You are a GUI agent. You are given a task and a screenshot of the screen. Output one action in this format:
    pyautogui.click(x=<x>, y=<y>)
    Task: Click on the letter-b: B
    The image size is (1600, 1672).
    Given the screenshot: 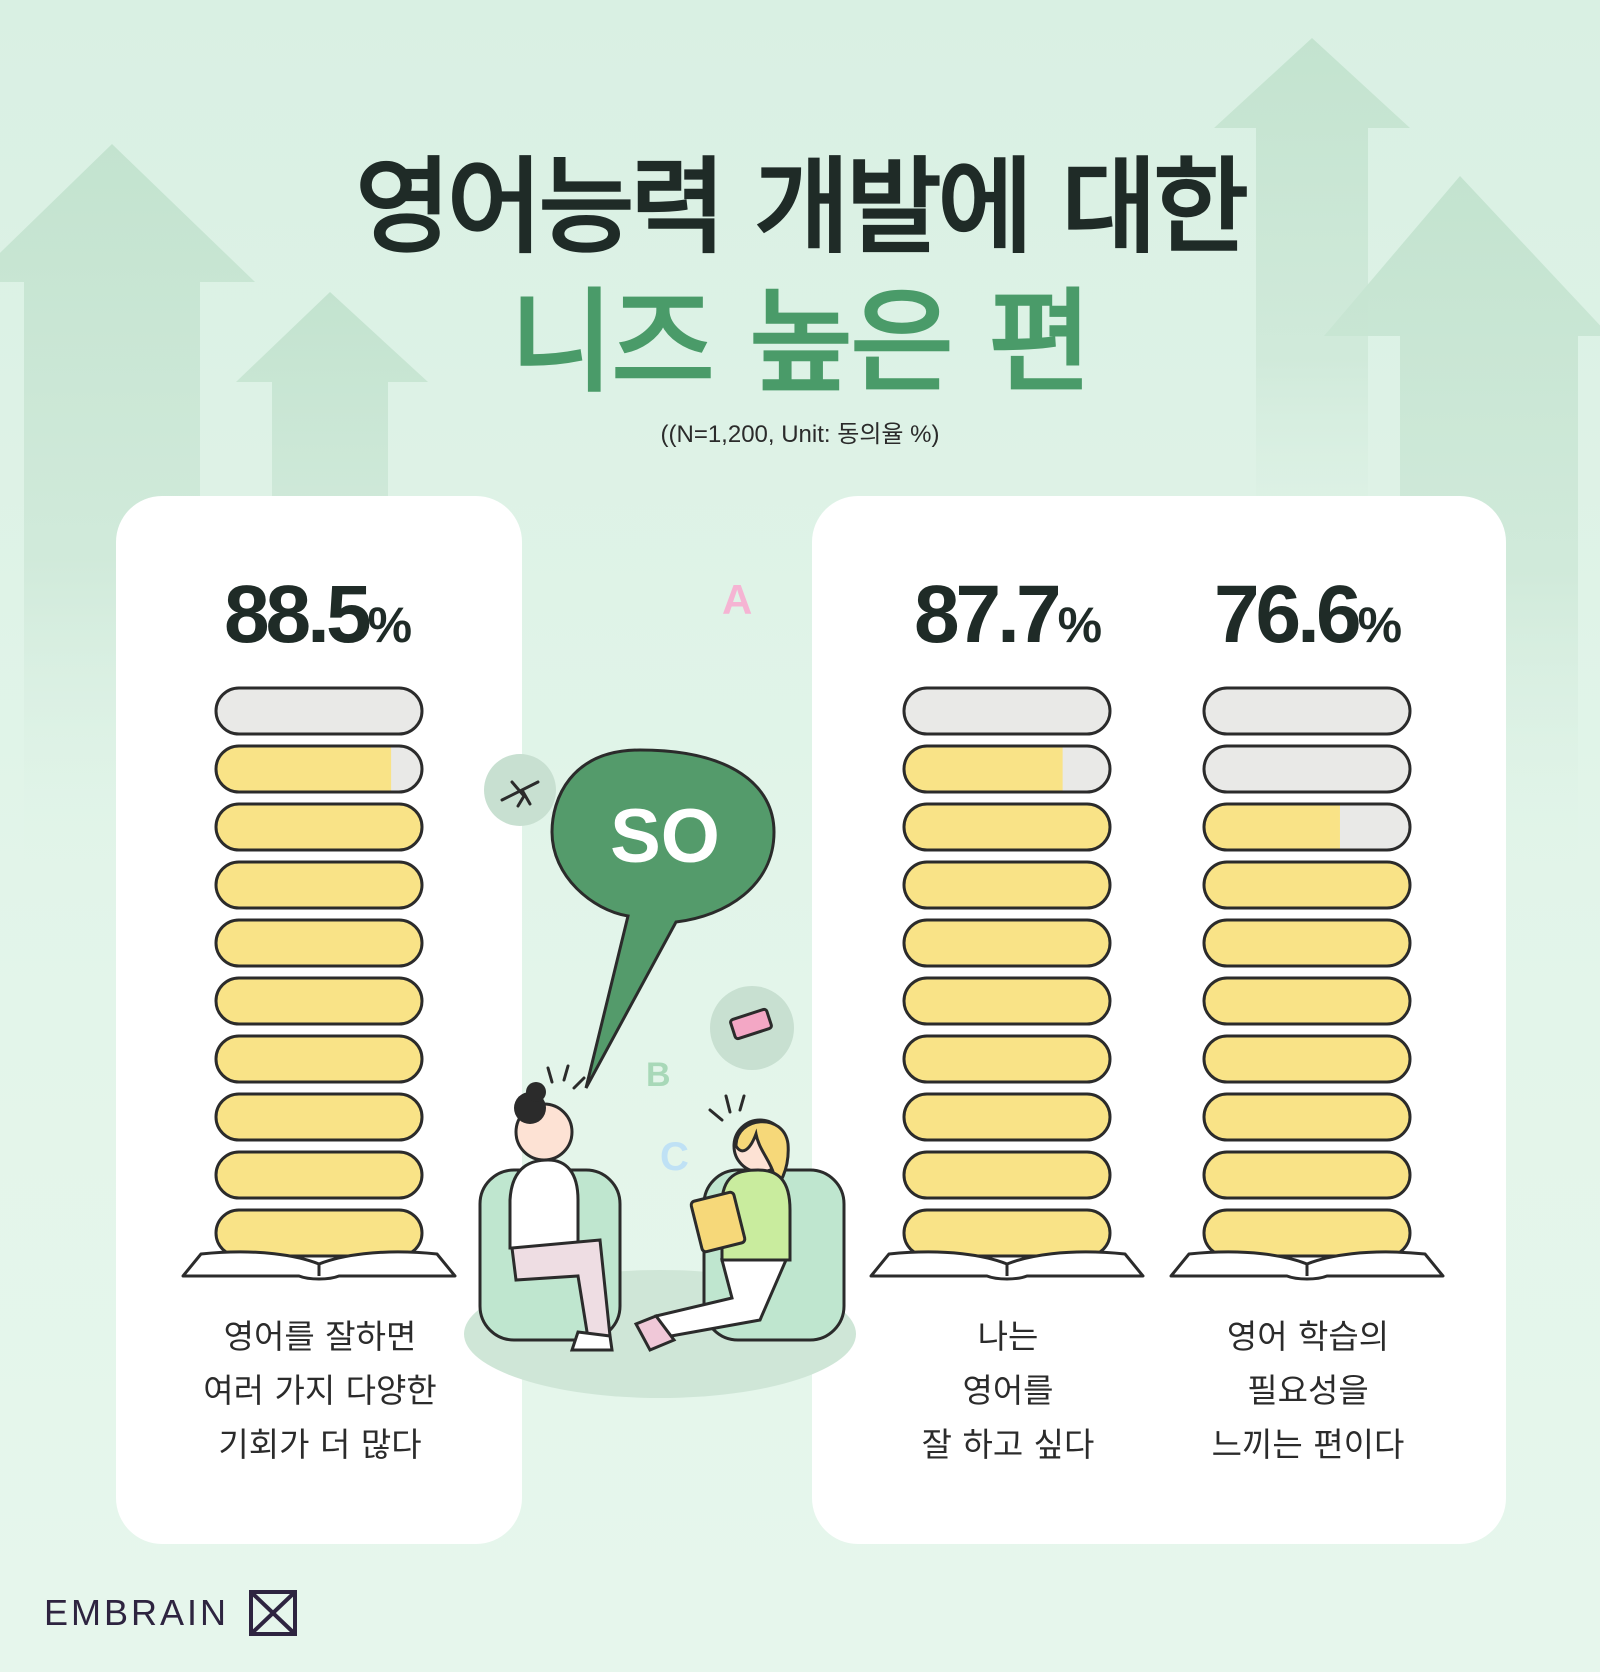 What is the action you would take?
    pyautogui.click(x=658, y=1075)
    